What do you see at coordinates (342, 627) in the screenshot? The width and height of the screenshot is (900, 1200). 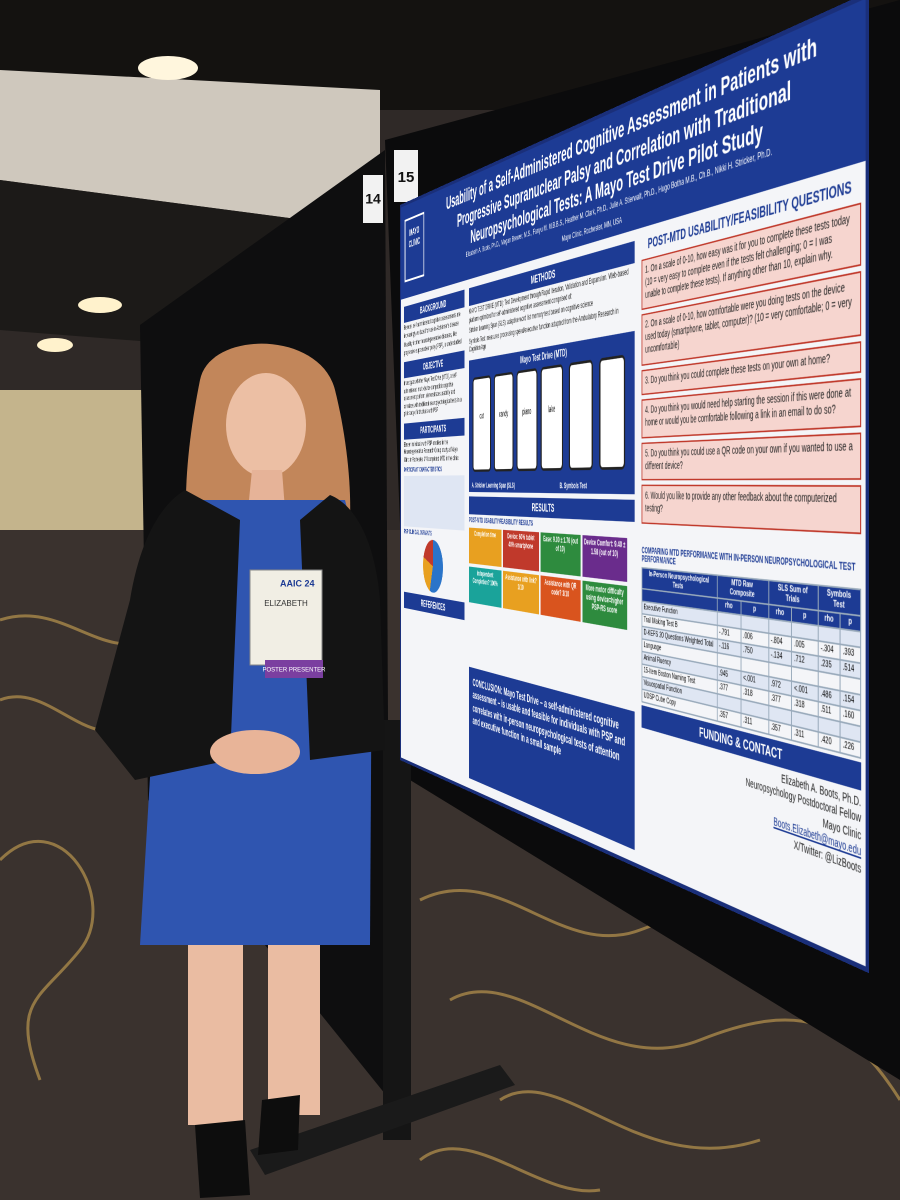 I see `blazer-right` at bounding box center [342, 627].